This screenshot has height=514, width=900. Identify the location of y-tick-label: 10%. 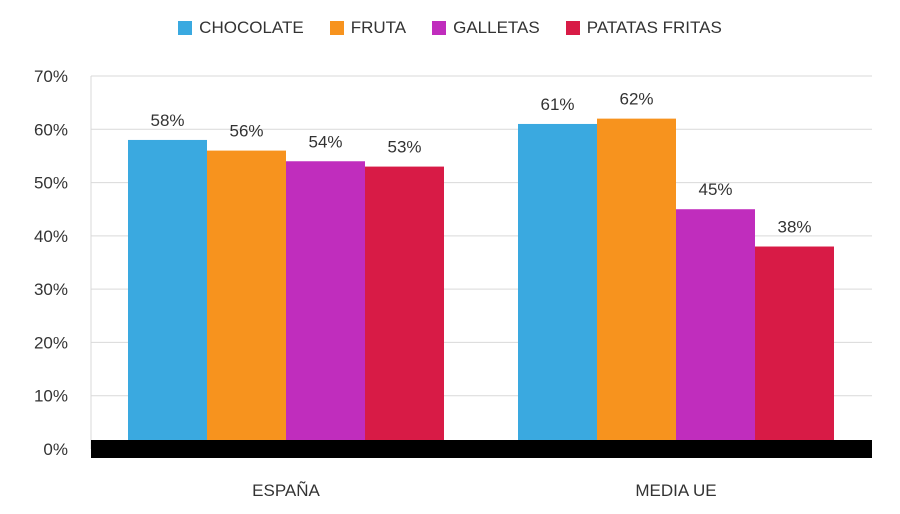
(51, 396).